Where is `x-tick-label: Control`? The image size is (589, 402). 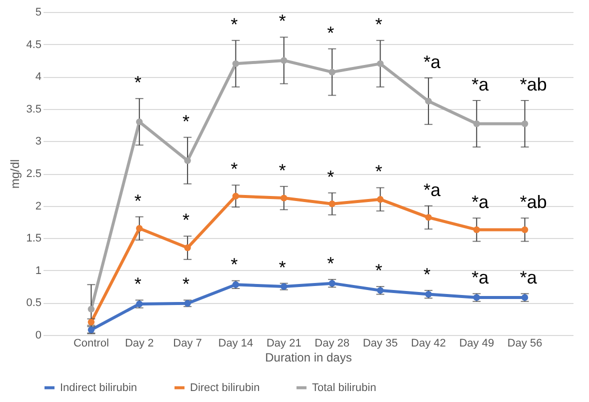 x-tick-label: Control is located at coordinates (91, 344).